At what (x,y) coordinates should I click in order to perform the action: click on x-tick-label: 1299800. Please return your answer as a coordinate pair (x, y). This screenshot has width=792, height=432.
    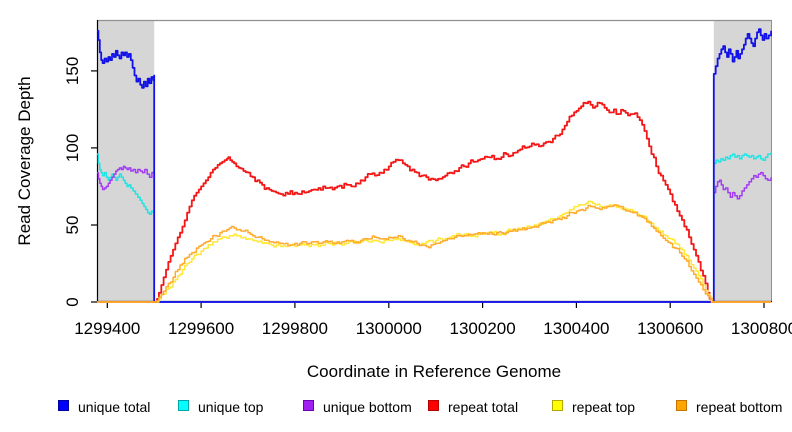
    Looking at the image, I should click on (295, 328).